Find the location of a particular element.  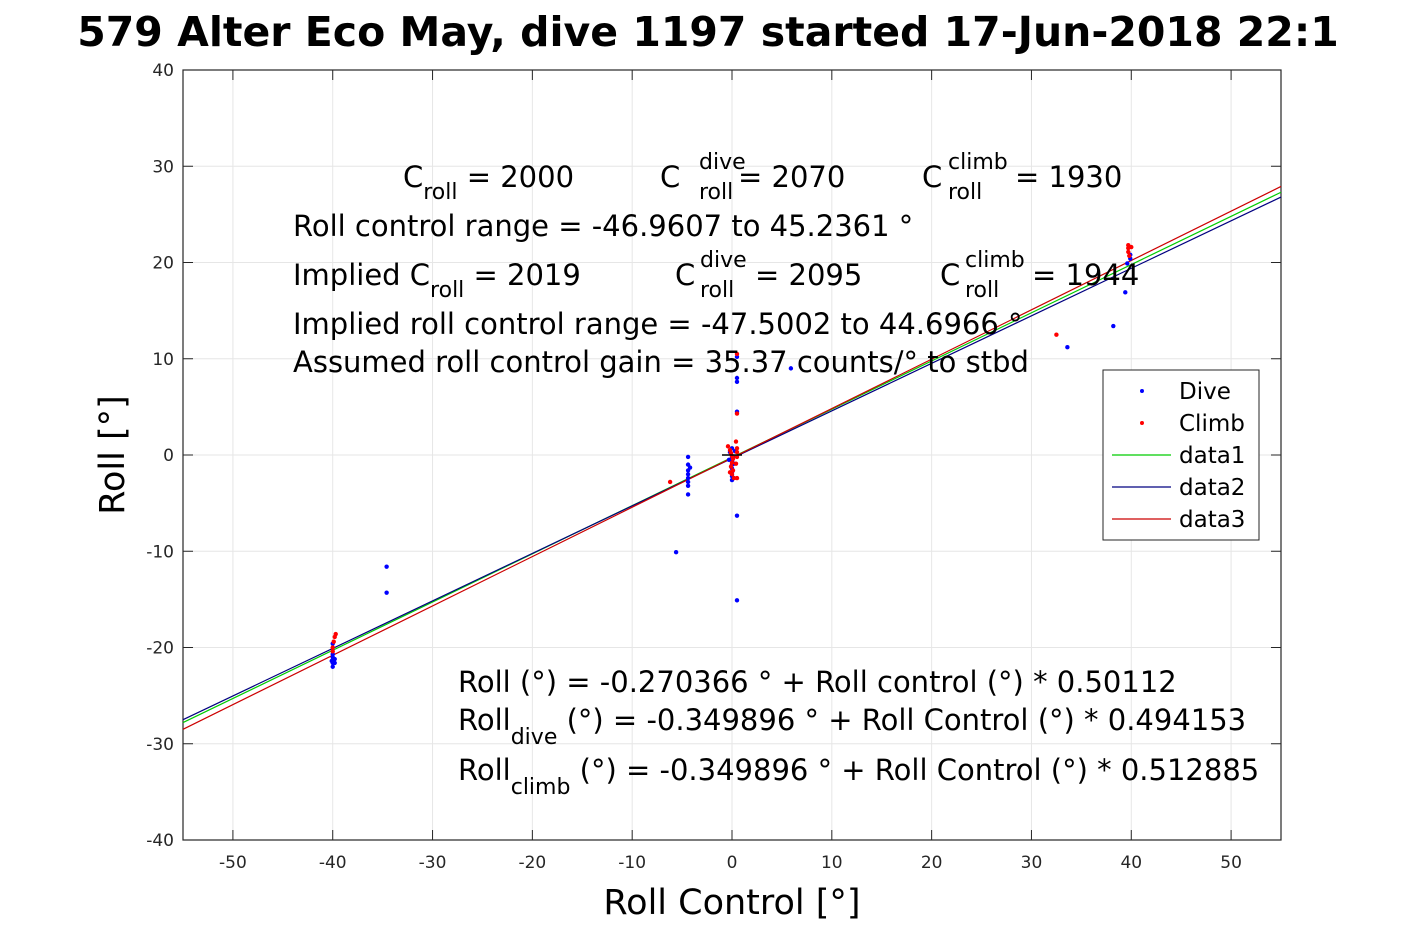

legend-data2-label: data2 is located at coordinates (1212, 488).